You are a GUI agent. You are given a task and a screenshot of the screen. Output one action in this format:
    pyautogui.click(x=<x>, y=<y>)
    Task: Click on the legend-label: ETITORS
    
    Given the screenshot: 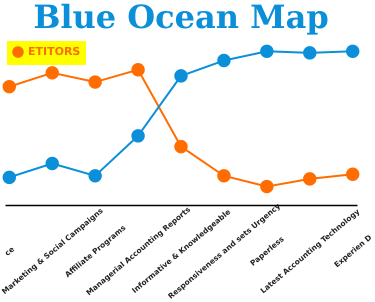 What is the action you would take?
    pyautogui.click(x=54, y=51)
    